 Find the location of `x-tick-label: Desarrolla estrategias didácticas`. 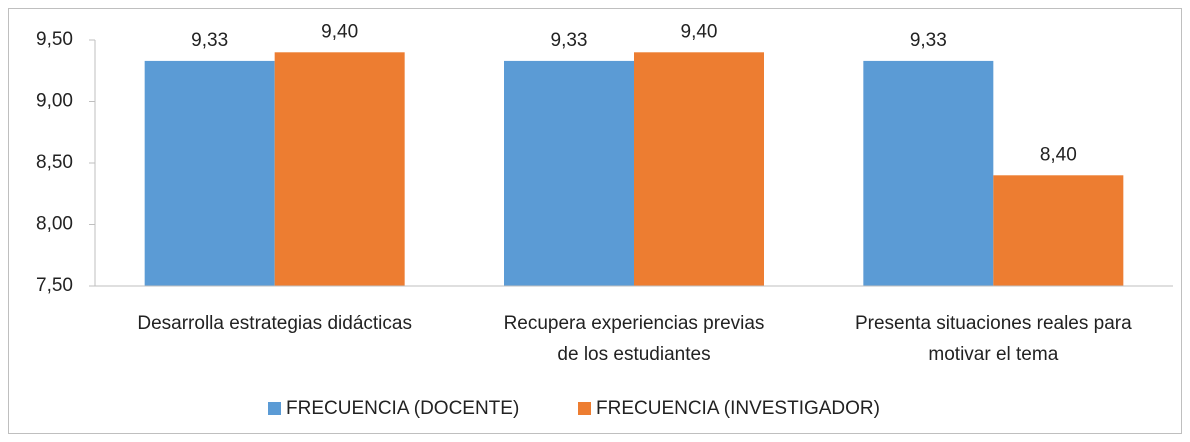

x-tick-label: Desarrolla estrategias didácticas is located at coordinates (274, 323).